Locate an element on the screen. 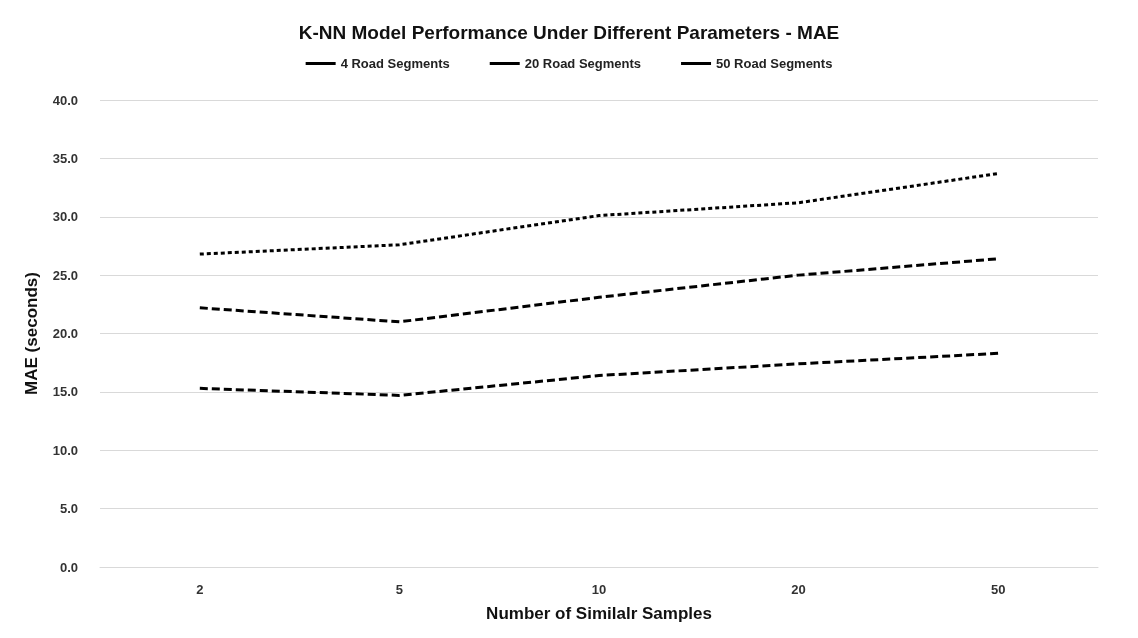 The image size is (1138, 638). y-tick-label: 30.0 is located at coordinates (65, 217).